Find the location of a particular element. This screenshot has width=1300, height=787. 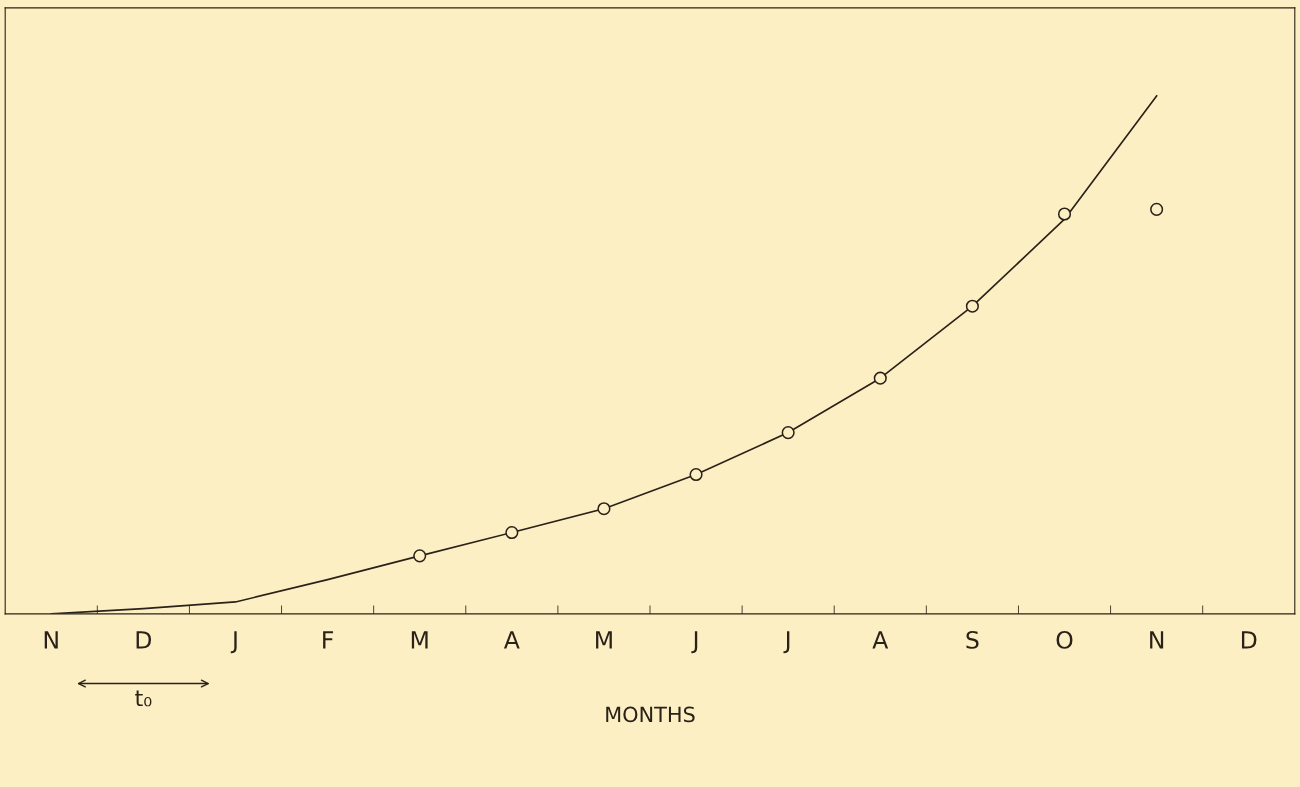

x-tick-label: S is located at coordinates (972, 639).